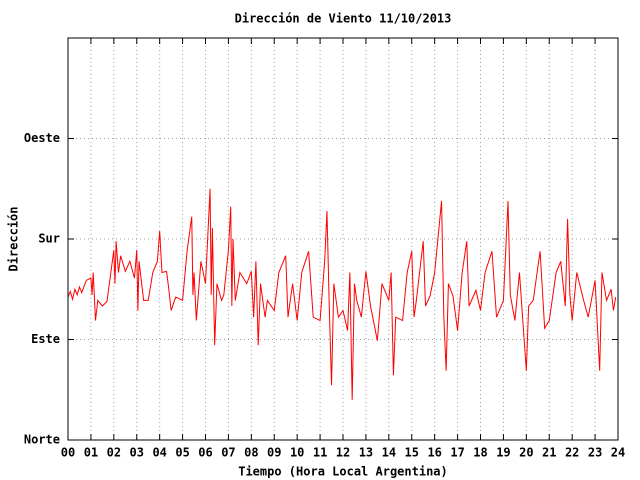  I want to click on x-tick-label: 01, so click(91, 453).